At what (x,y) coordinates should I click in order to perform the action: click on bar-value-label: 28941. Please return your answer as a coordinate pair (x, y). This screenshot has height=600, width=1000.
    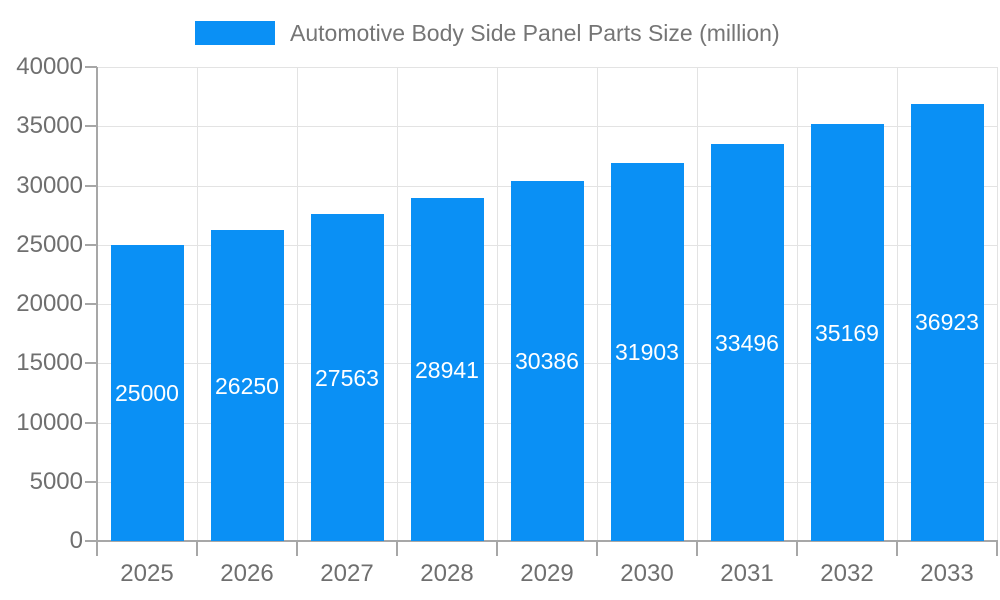
    Looking at the image, I should click on (447, 369).